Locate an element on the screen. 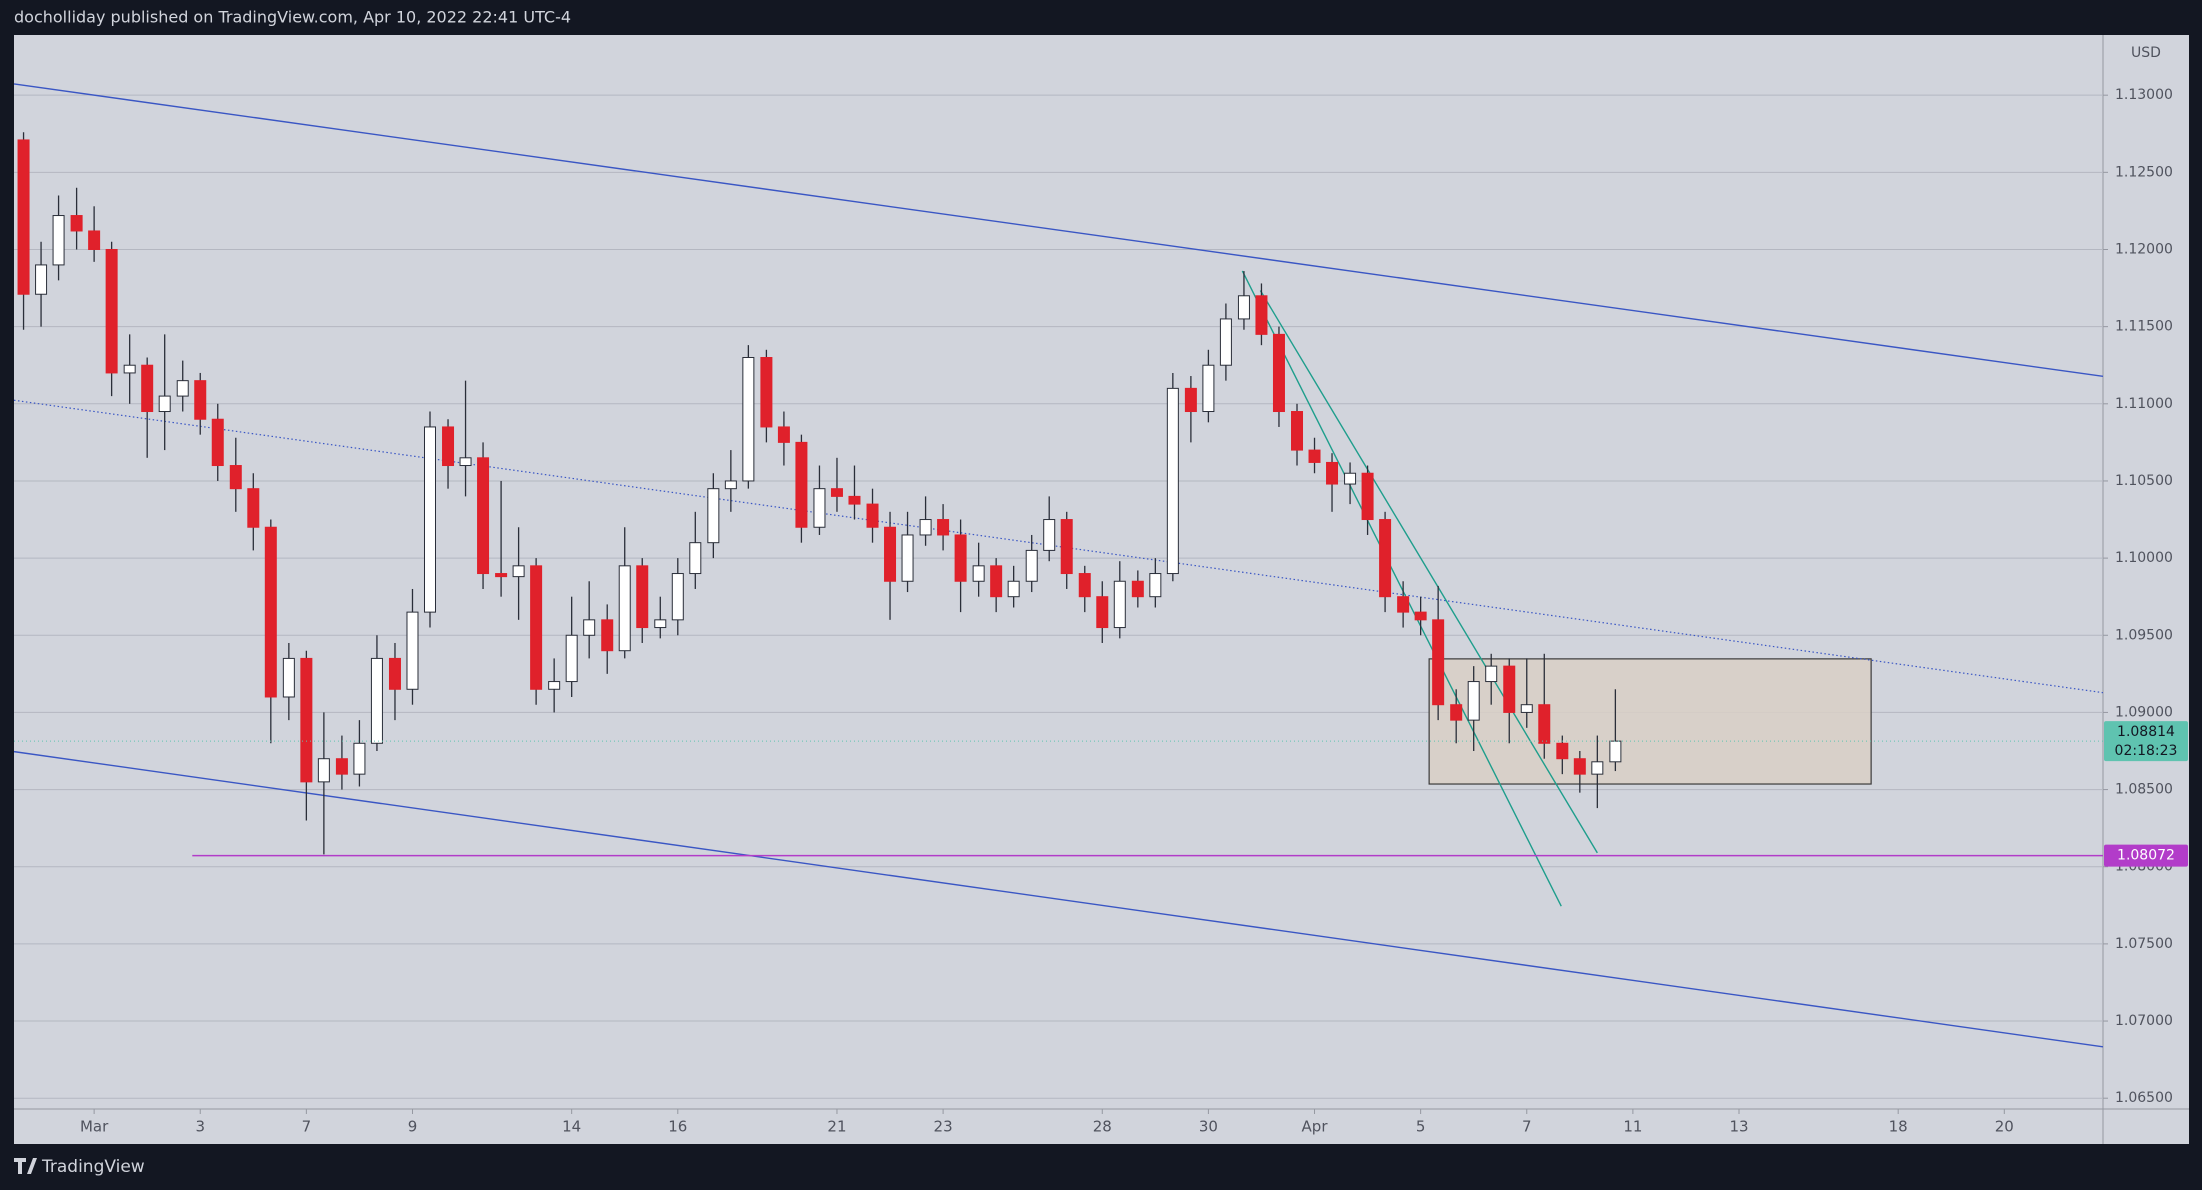 The width and height of the screenshot is (2202, 1190). x-tick-label: 5 is located at coordinates (1421, 1127).